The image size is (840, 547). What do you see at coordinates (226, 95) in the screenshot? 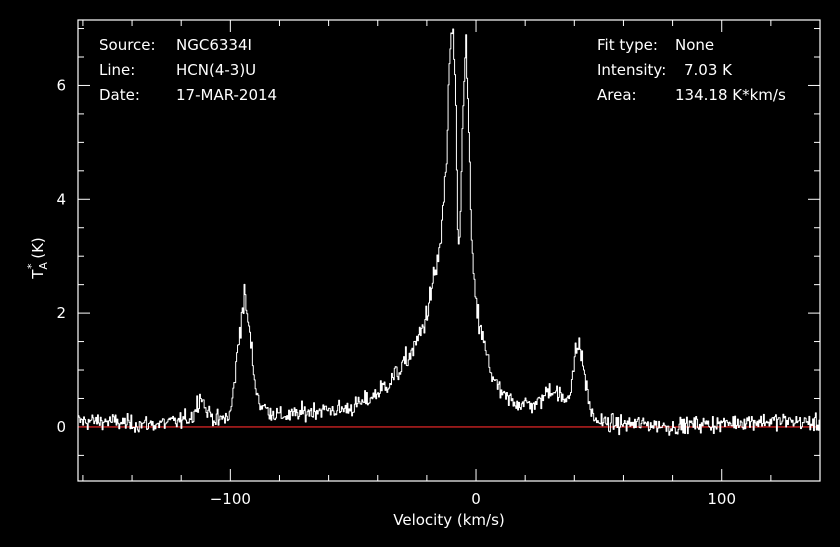
I see `date-value: 17-MAR-2014` at bounding box center [226, 95].